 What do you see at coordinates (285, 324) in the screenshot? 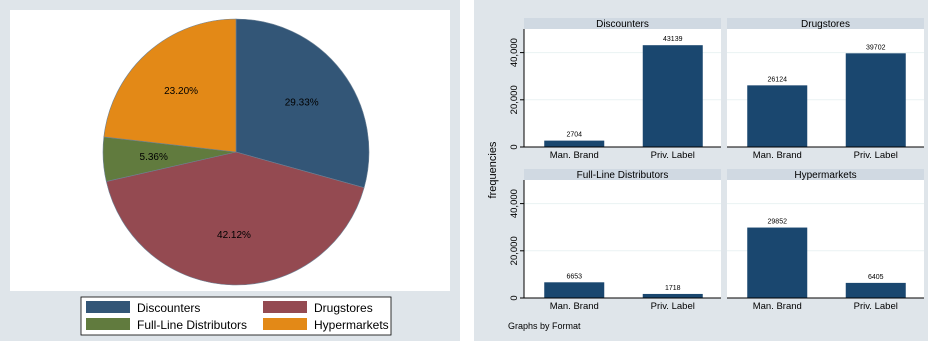
I see `legend-swatch-hypermarkets` at bounding box center [285, 324].